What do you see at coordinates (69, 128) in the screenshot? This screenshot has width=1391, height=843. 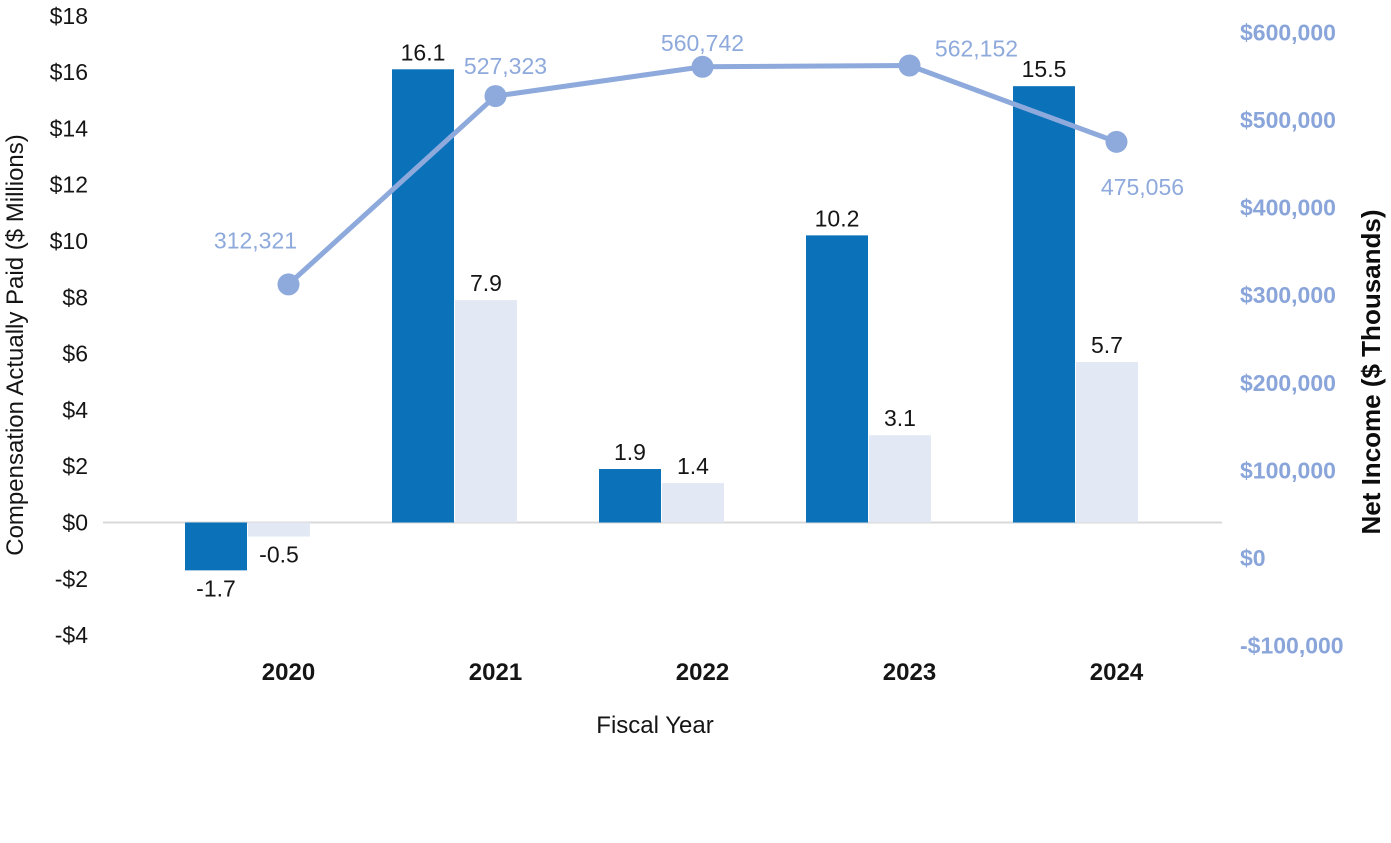 I see `left-axis-tick-label: $14` at bounding box center [69, 128].